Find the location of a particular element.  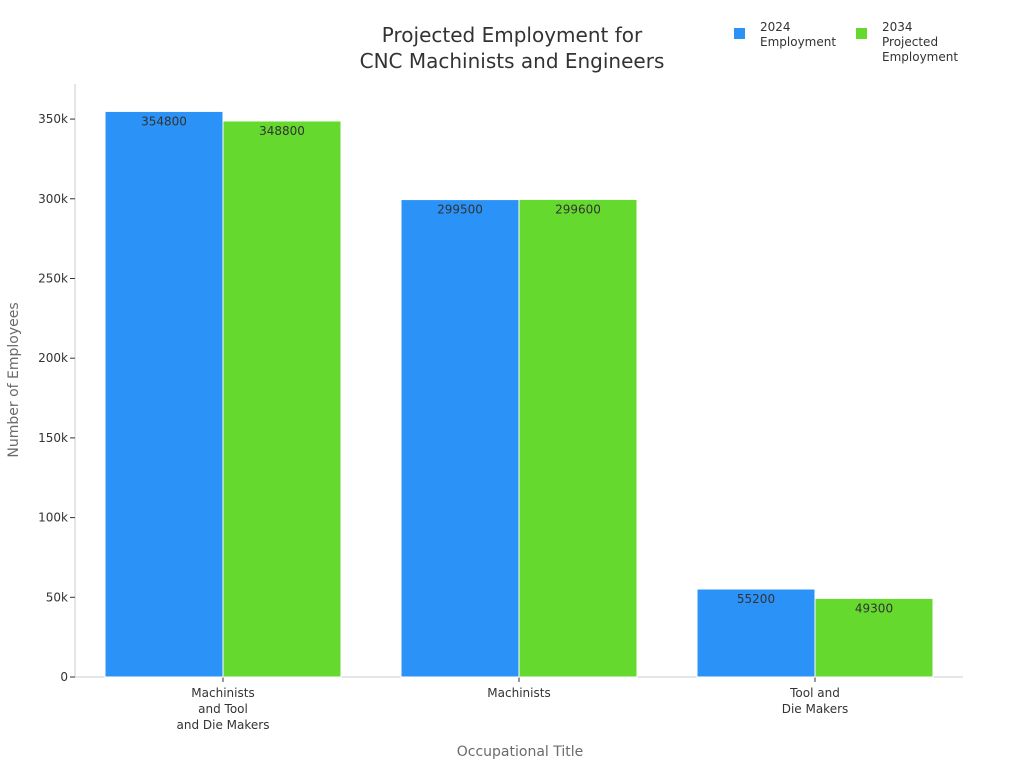

legend-label: 2024 is located at coordinates (775, 27).